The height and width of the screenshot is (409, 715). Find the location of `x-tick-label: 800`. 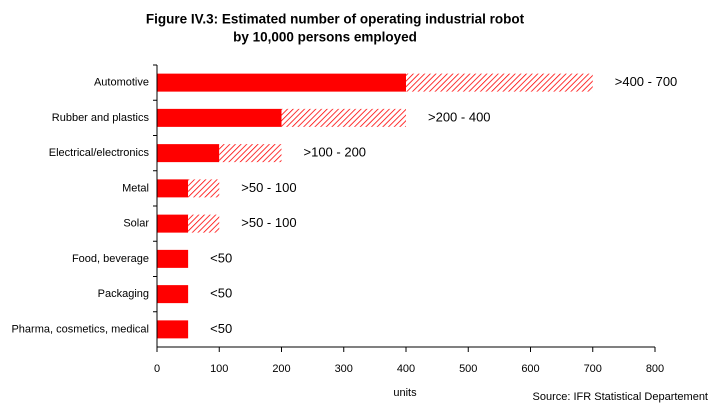

x-tick-label: 800 is located at coordinates (655, 369).